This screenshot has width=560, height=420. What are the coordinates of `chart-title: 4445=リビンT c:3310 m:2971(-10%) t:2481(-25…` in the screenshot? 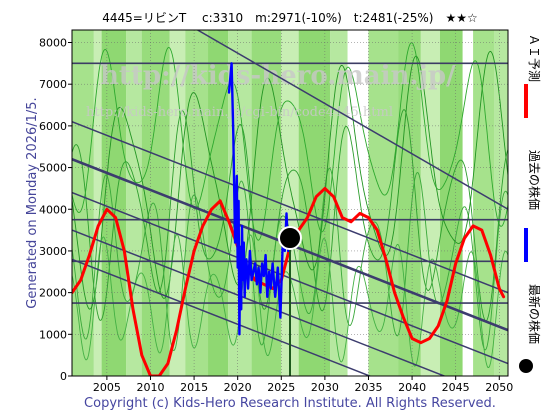 It's located at (289, 18).